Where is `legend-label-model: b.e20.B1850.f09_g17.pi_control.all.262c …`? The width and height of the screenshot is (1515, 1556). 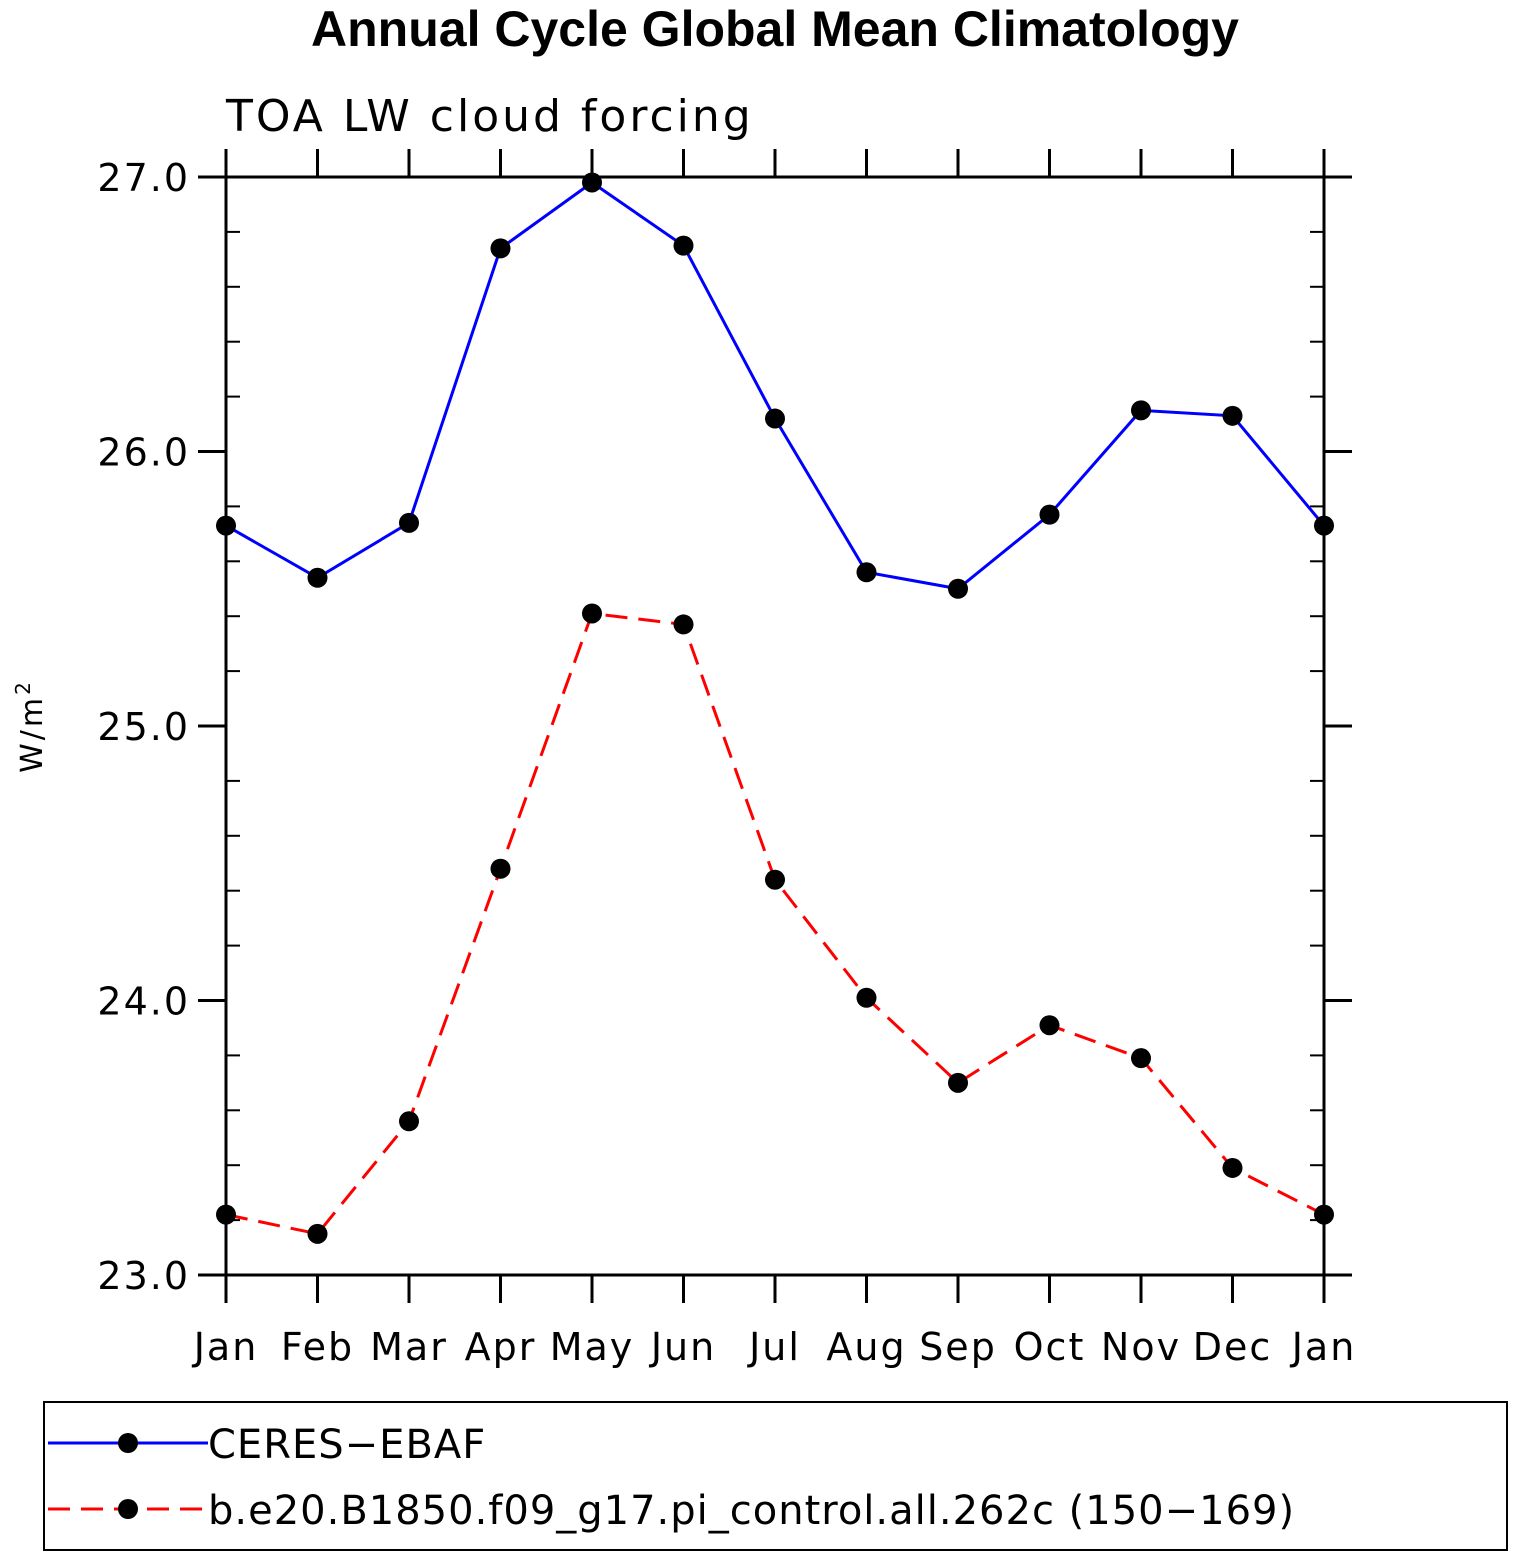 legend-label-model: b.e20.B1850.f09_g17.pi_control.all.262c … is located at coordinates (751, 1511).